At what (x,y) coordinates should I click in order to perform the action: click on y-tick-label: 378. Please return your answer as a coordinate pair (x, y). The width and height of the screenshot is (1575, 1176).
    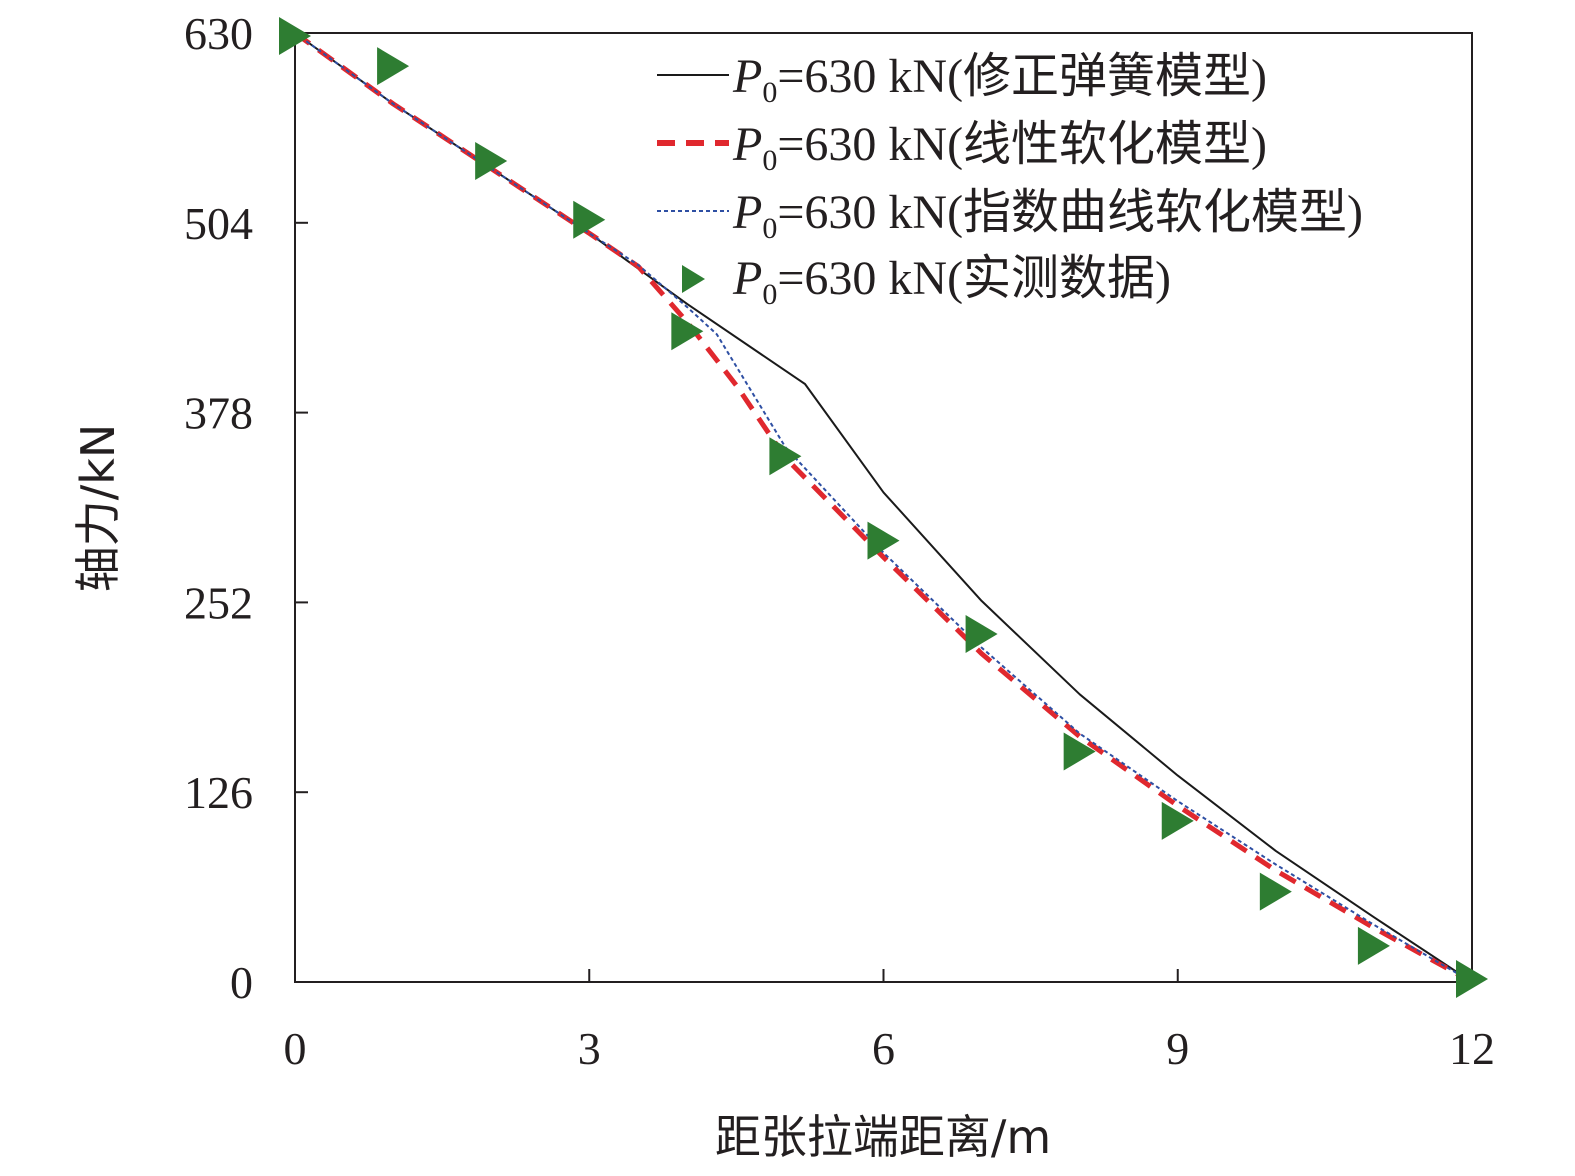
    Looking at the image, I should click on (218, 413).